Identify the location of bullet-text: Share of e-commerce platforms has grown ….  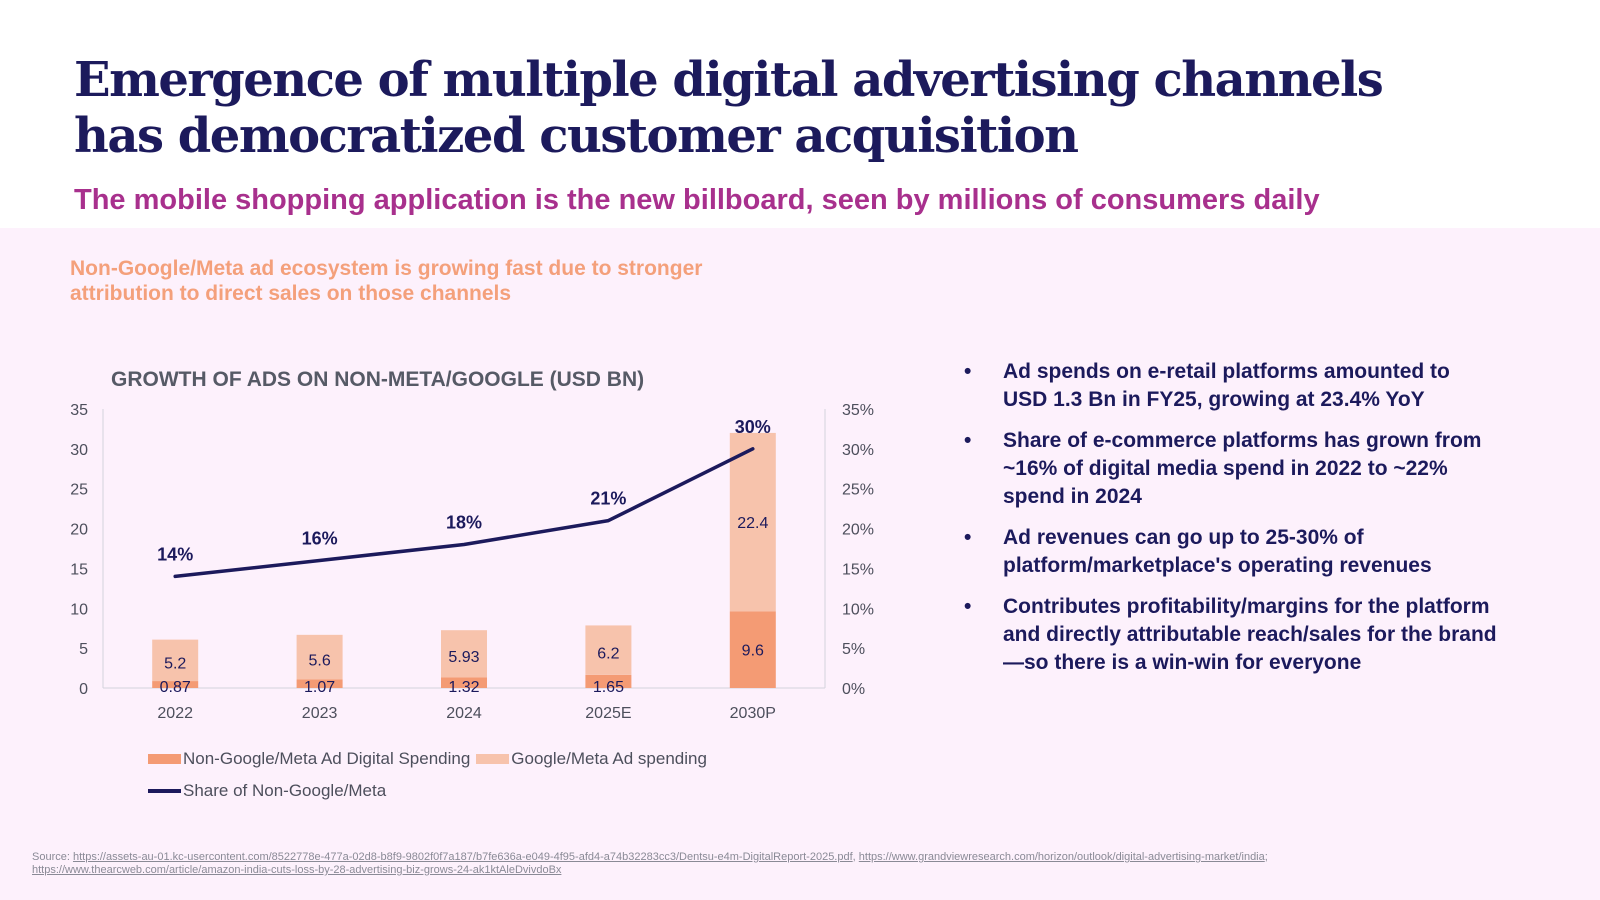
(1242, 468).